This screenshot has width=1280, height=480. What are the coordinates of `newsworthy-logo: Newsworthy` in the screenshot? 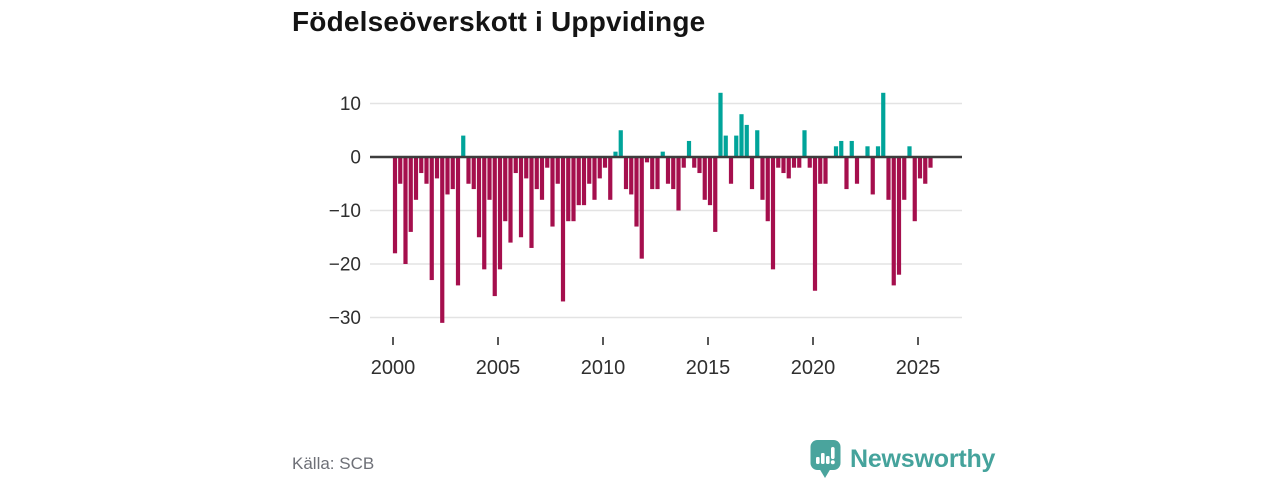 It's located at (902, 459).